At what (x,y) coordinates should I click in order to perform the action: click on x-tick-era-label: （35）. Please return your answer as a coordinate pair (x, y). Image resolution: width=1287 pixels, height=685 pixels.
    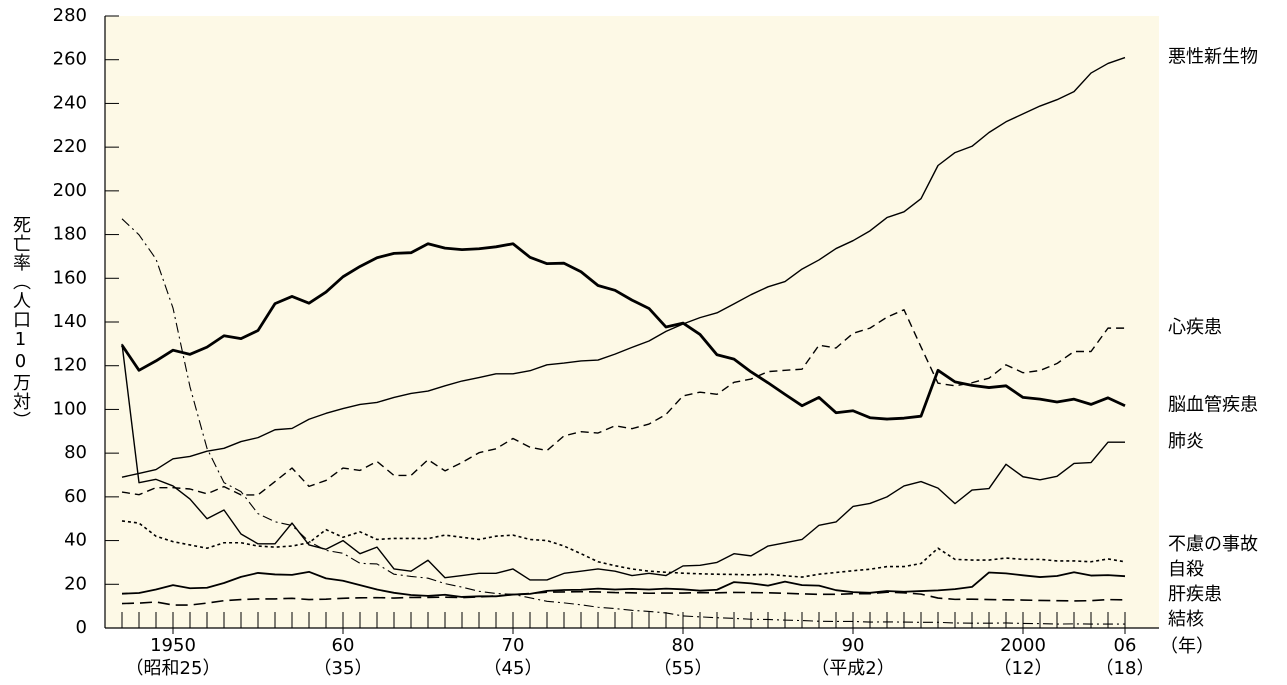
    Looking at the image, I should click on (343, 668).